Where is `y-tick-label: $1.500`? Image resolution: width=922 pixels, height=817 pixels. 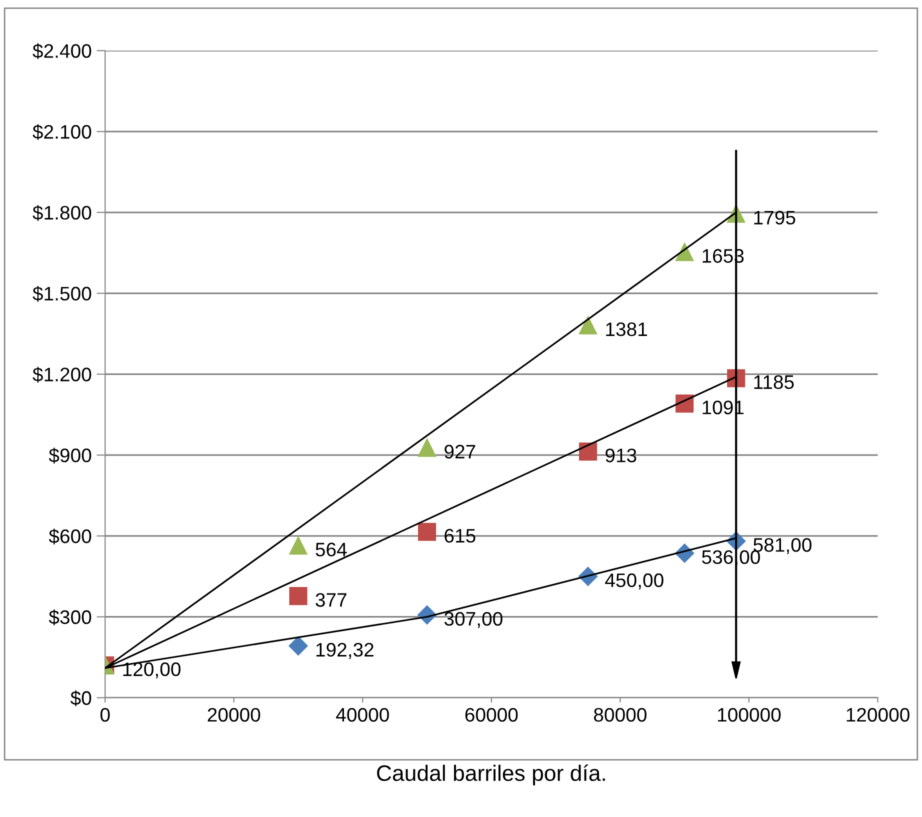 y-tick-label: $1.500 is located at coordinates (62, 294).